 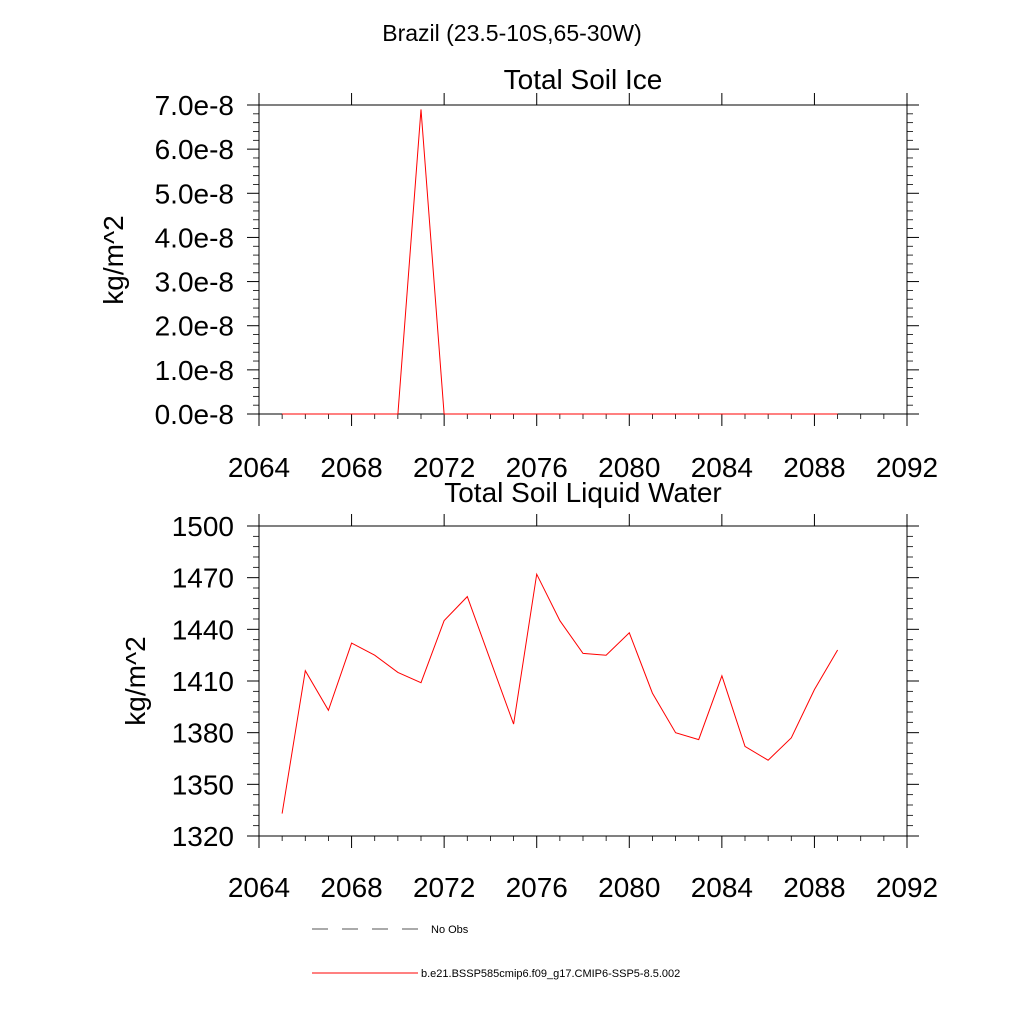 What do you see at coordinates (203, 836) in the screenshot?
I see `y-tick-label: 1320` at bounding box center [203, 836].